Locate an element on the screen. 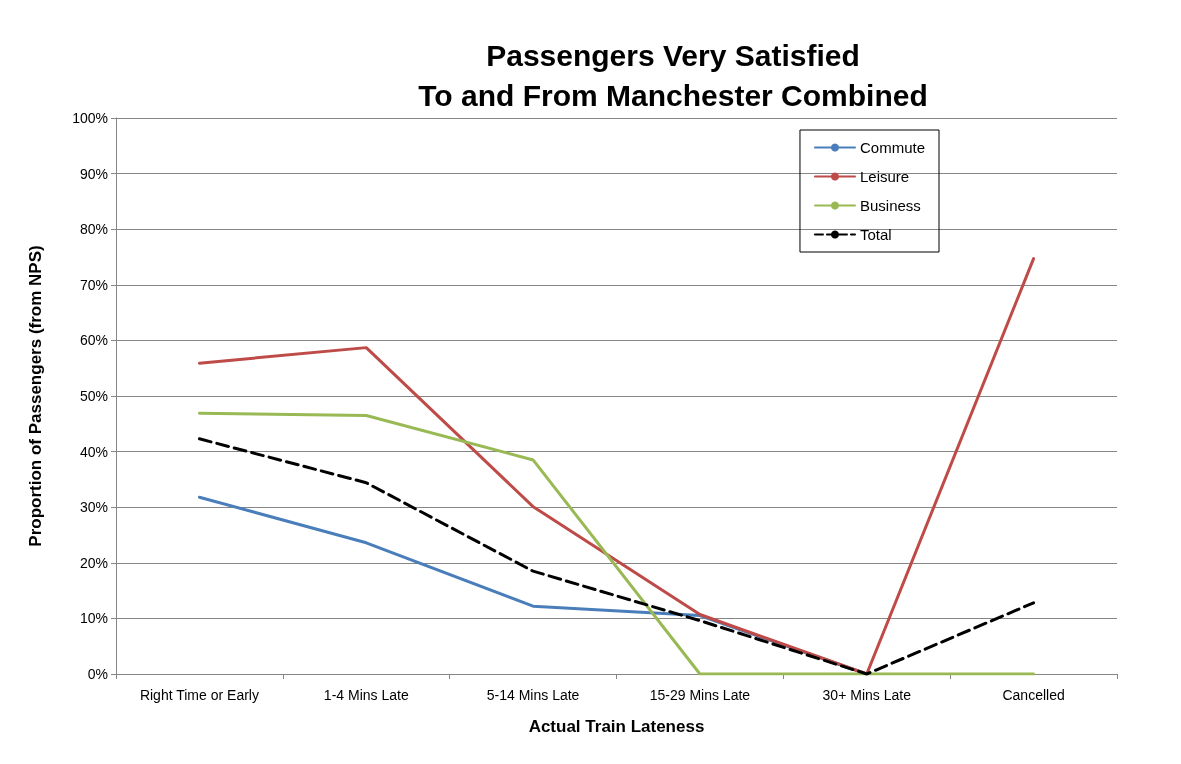 This screenshot has width=1181, height=764. y-tick-label: 30% is located at coordinates (93, 507).